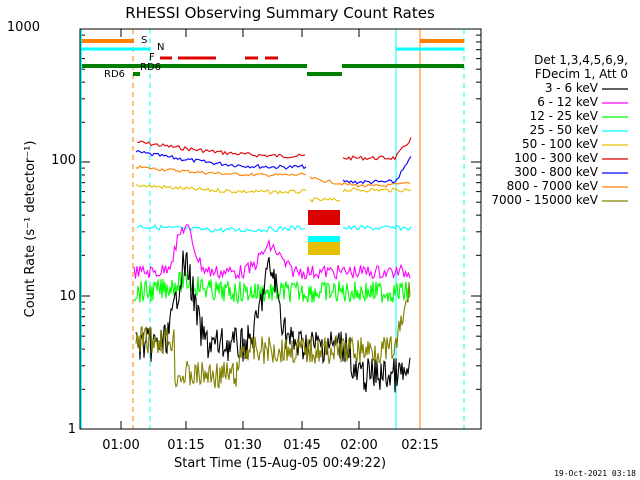 This screenshot has height=480, width=640. I want to click on legend-title-line: Det 1,3,4,5,6,9,, so click(581, 60).